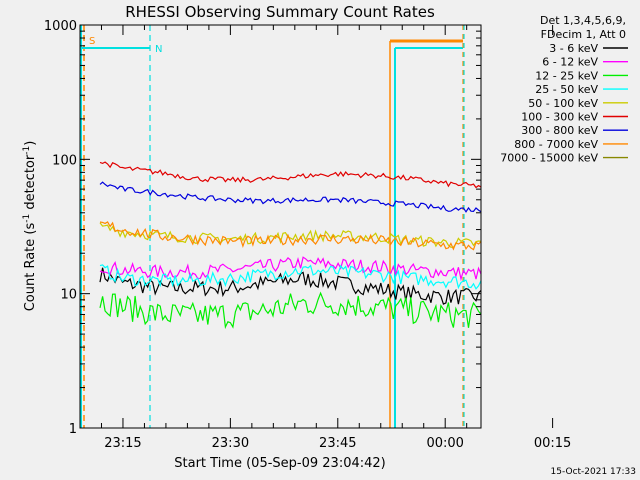  Describe the element at coordinates (566, 75) in the screenshot. I see `legend-entry-label: 12 - 25 keV` at that location.